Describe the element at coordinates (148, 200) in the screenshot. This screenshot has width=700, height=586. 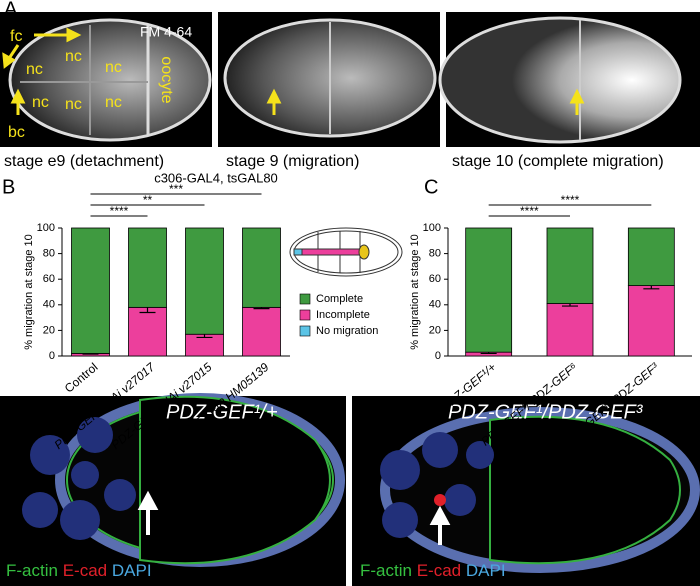
I see `significance-label: **` at that location.